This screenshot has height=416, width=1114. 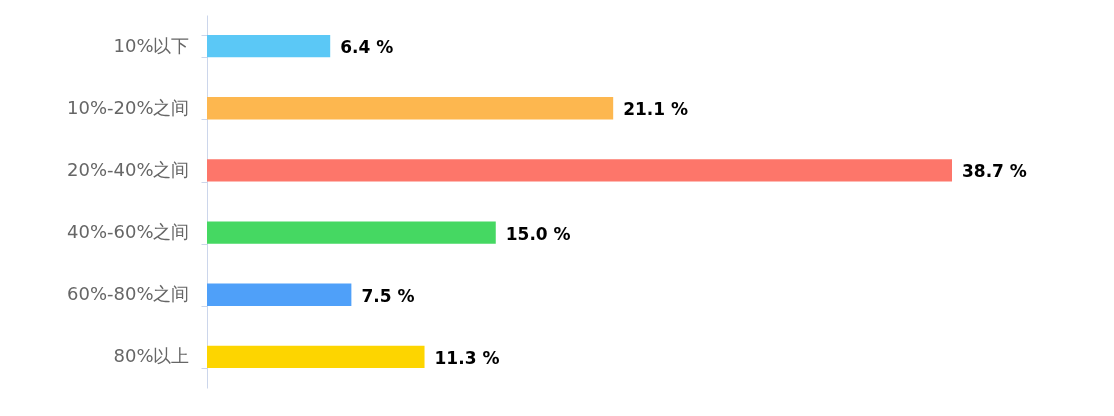 I want to click on data-label: 15.0 %, so click(x=538, y=233).